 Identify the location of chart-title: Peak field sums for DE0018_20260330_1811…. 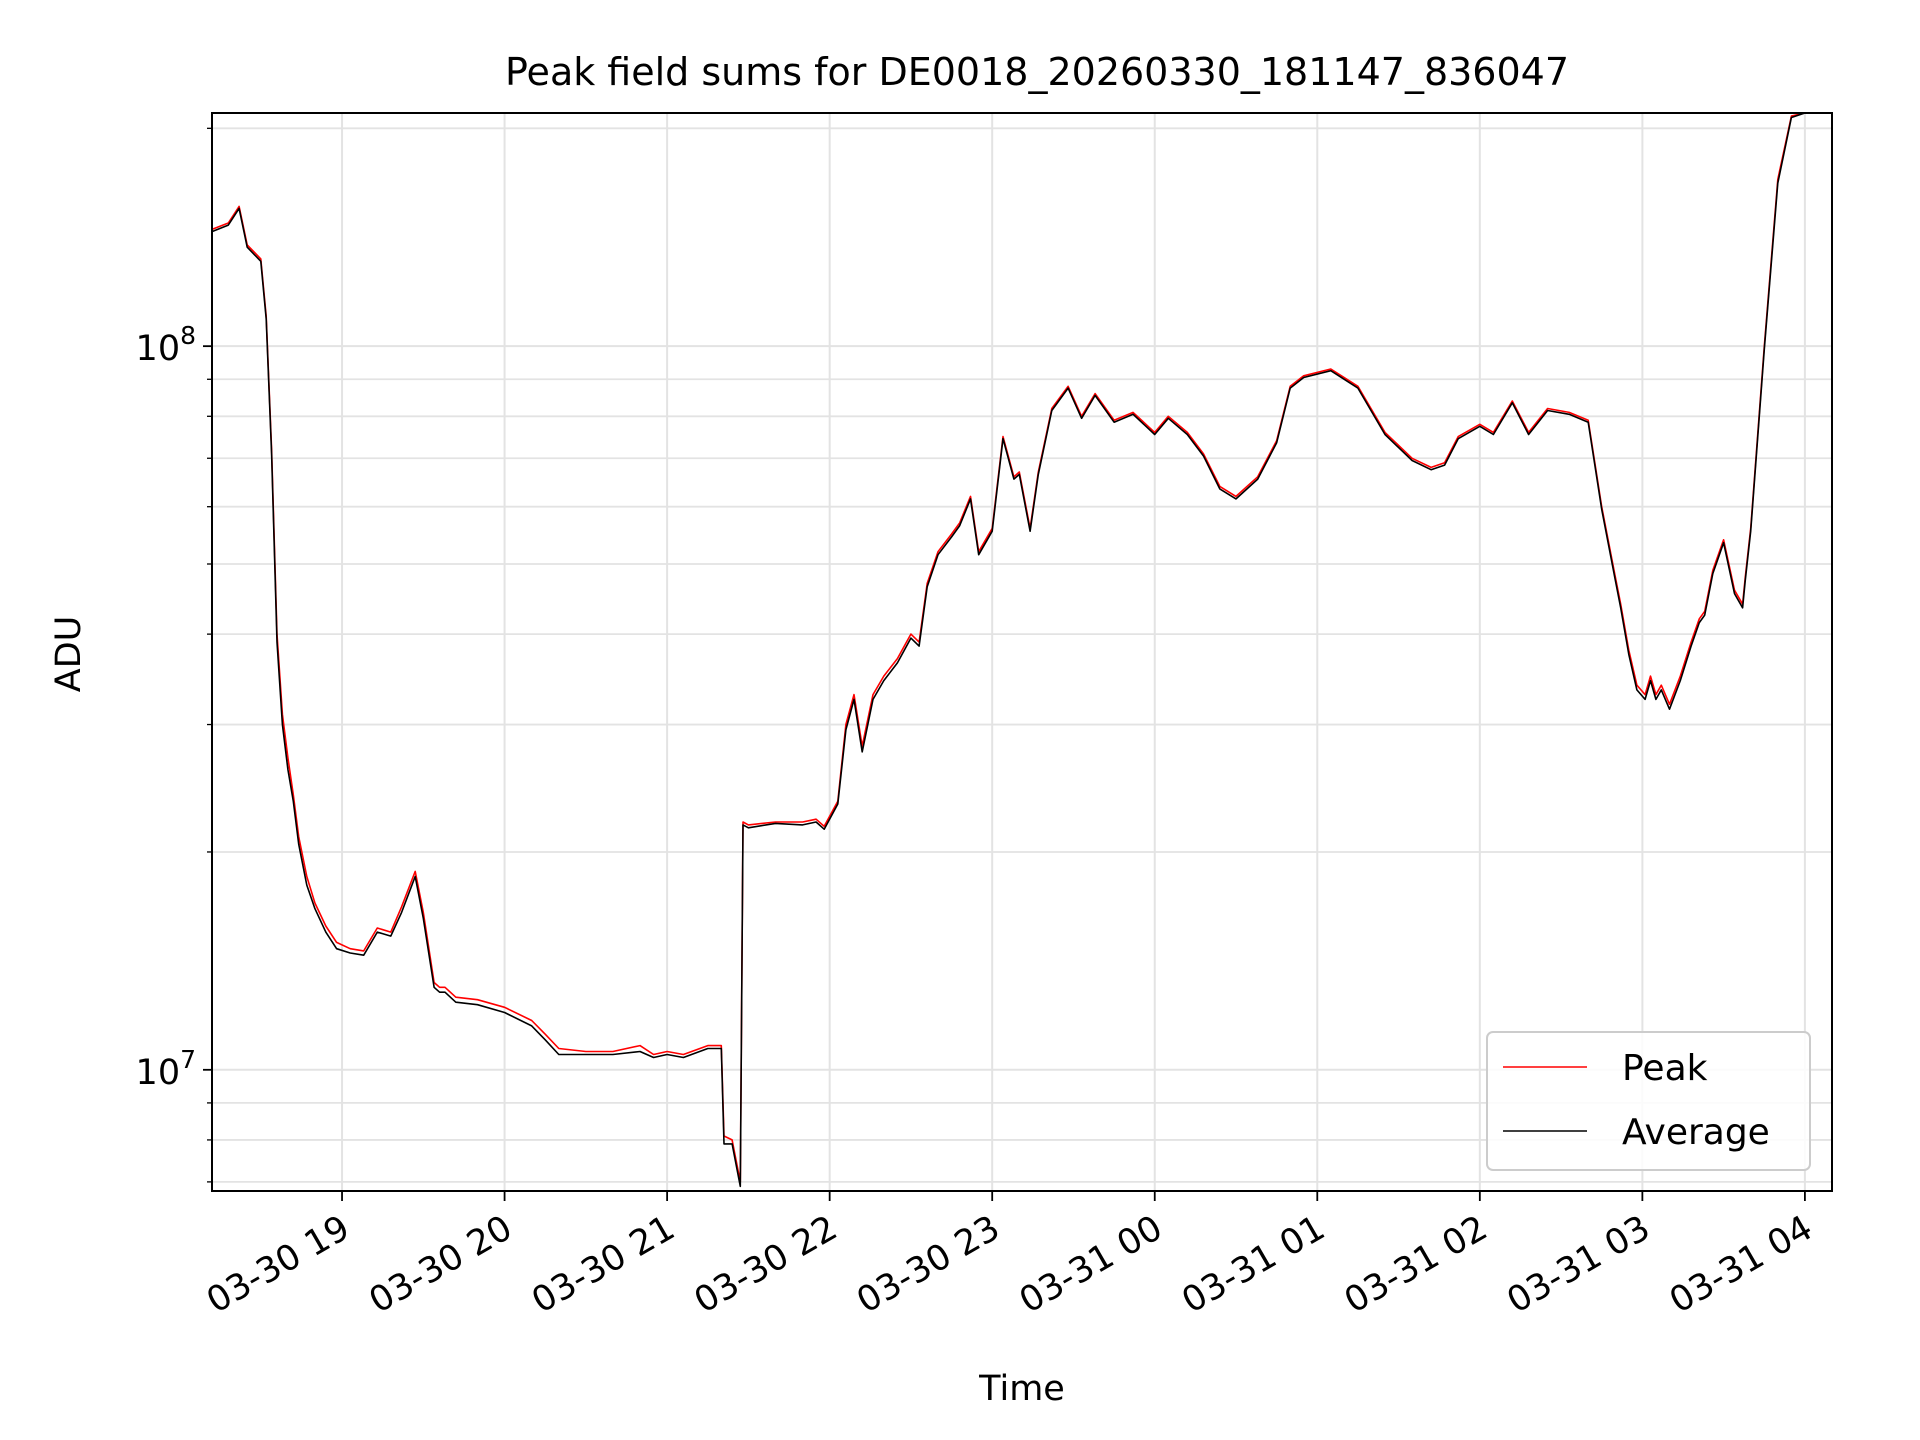
(1037, 72).